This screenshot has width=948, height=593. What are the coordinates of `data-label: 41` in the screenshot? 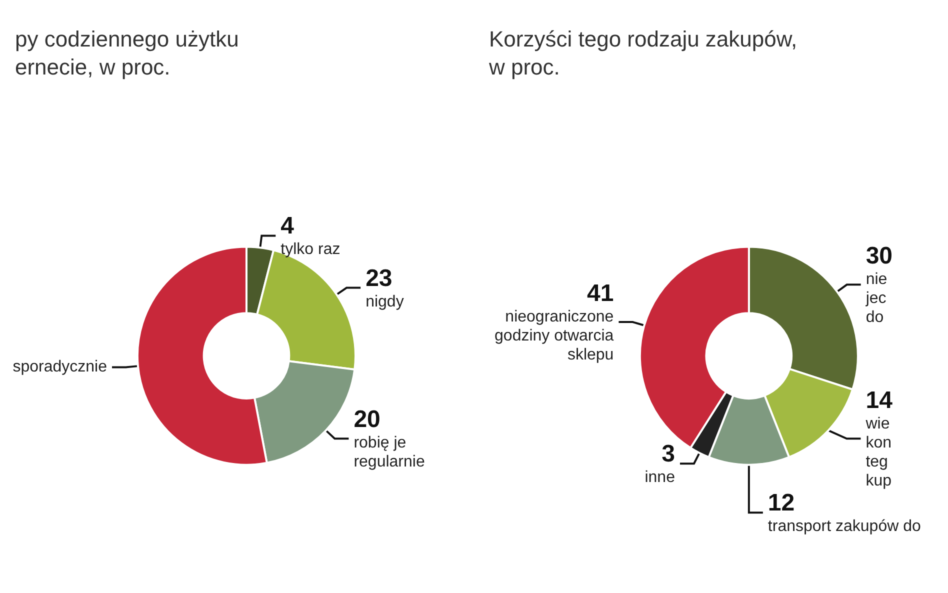 It's located at (600, 294).